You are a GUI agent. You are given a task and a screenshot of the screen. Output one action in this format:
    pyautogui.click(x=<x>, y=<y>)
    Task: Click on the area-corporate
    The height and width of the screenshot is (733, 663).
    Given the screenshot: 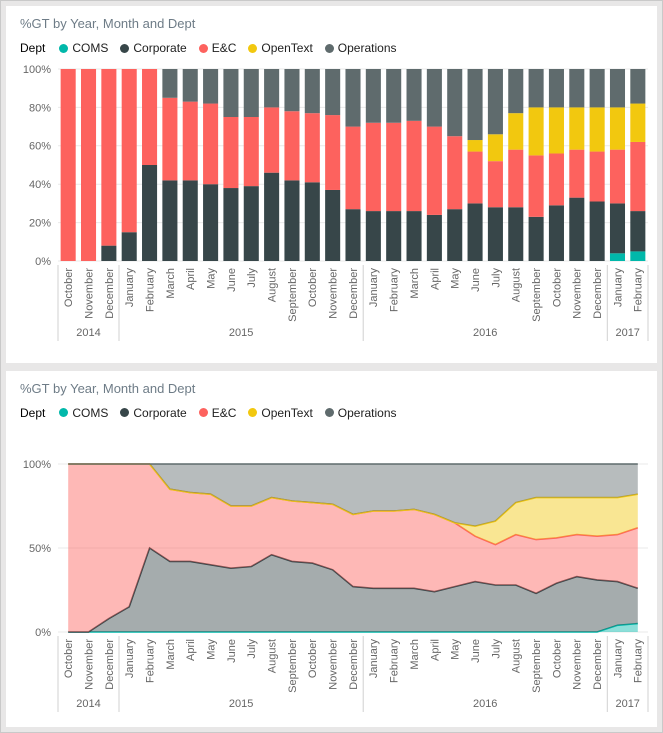 What is the action you would take?
    pyautogui.click(x=353, y=589)
    